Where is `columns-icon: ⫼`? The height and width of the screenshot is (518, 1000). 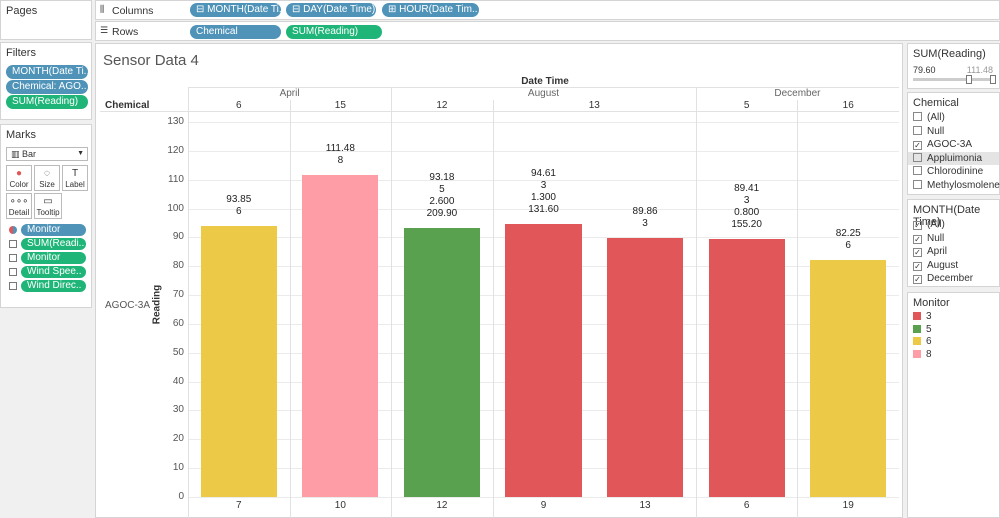 columns-icon: ⫼ is located at coordinates (102, 9).